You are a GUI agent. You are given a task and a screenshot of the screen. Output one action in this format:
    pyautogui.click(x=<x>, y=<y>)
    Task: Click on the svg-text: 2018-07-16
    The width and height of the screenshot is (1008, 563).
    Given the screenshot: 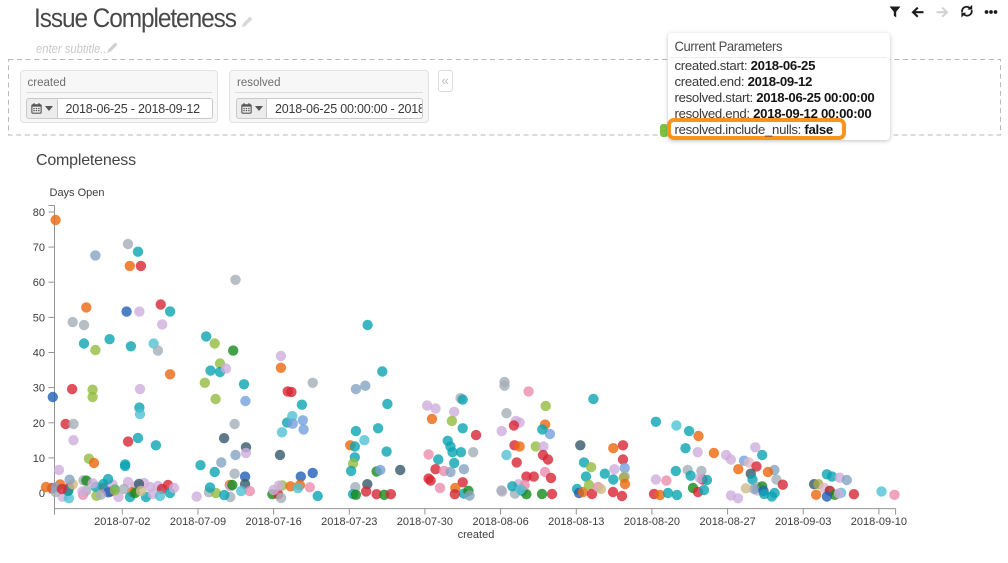 What is the action you would take?
    pyautogui.click(x=273, y=522)
    